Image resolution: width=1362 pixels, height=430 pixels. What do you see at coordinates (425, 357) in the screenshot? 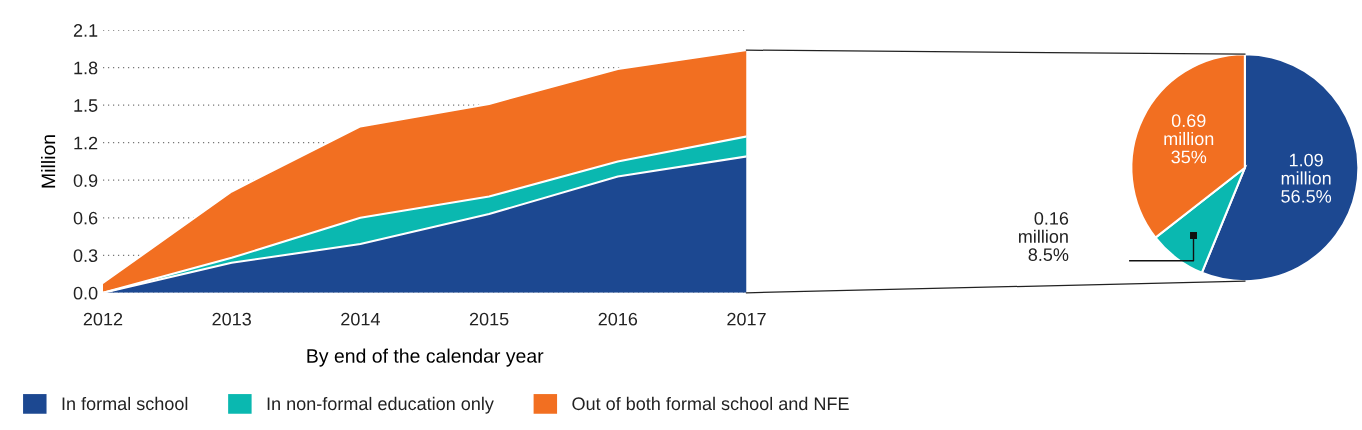
I see `x-axis-title: By end of the calendar year` at bounding box center [425, 357].